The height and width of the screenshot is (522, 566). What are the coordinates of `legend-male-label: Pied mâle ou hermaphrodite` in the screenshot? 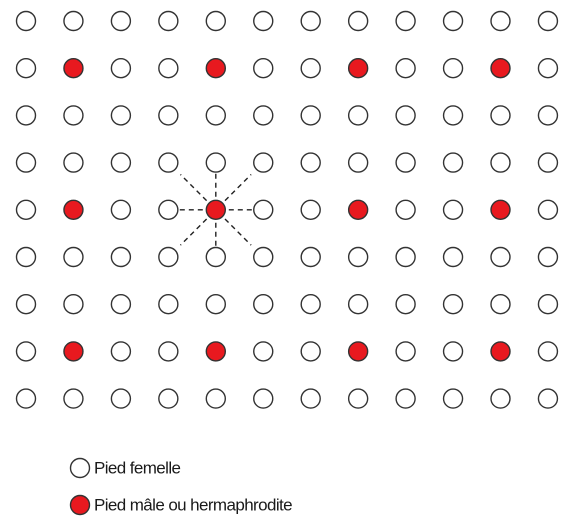 It's located at (193, 504).